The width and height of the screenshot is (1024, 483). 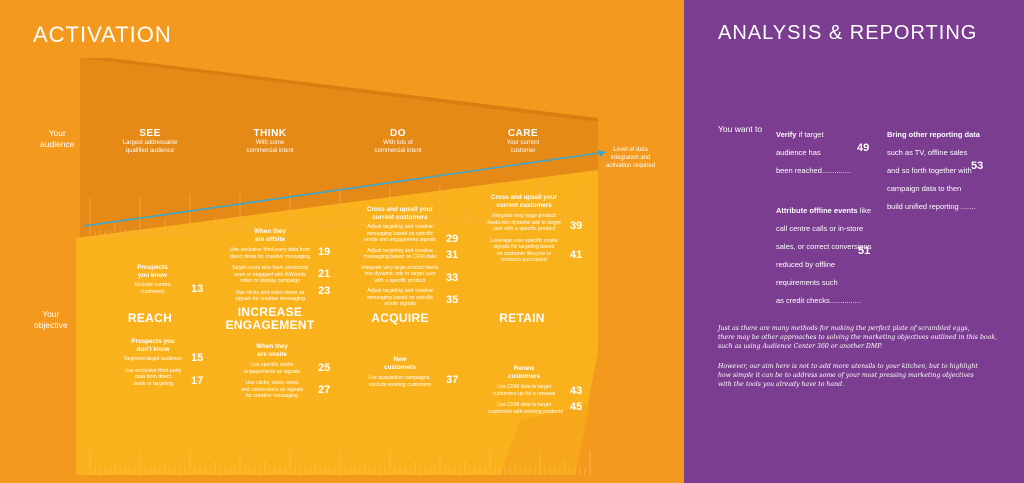 What do you see at coordinates (150, 133) in the screenshot?
I see `stage-title: SEE` at bounding box center [150, 133].